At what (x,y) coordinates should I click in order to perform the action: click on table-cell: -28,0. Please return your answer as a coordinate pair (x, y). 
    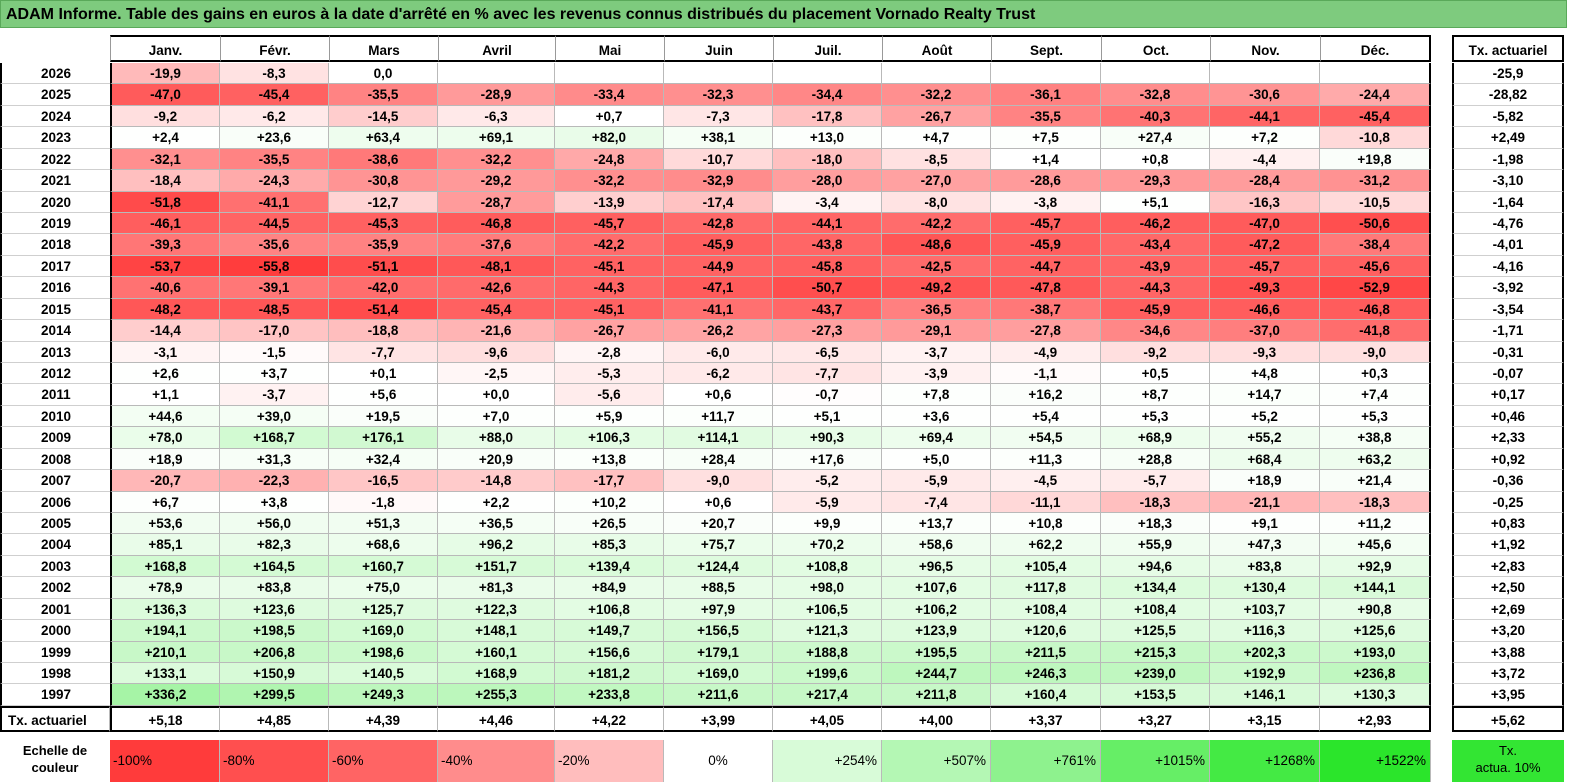
    Looking at the image, I should click on (827, 181).